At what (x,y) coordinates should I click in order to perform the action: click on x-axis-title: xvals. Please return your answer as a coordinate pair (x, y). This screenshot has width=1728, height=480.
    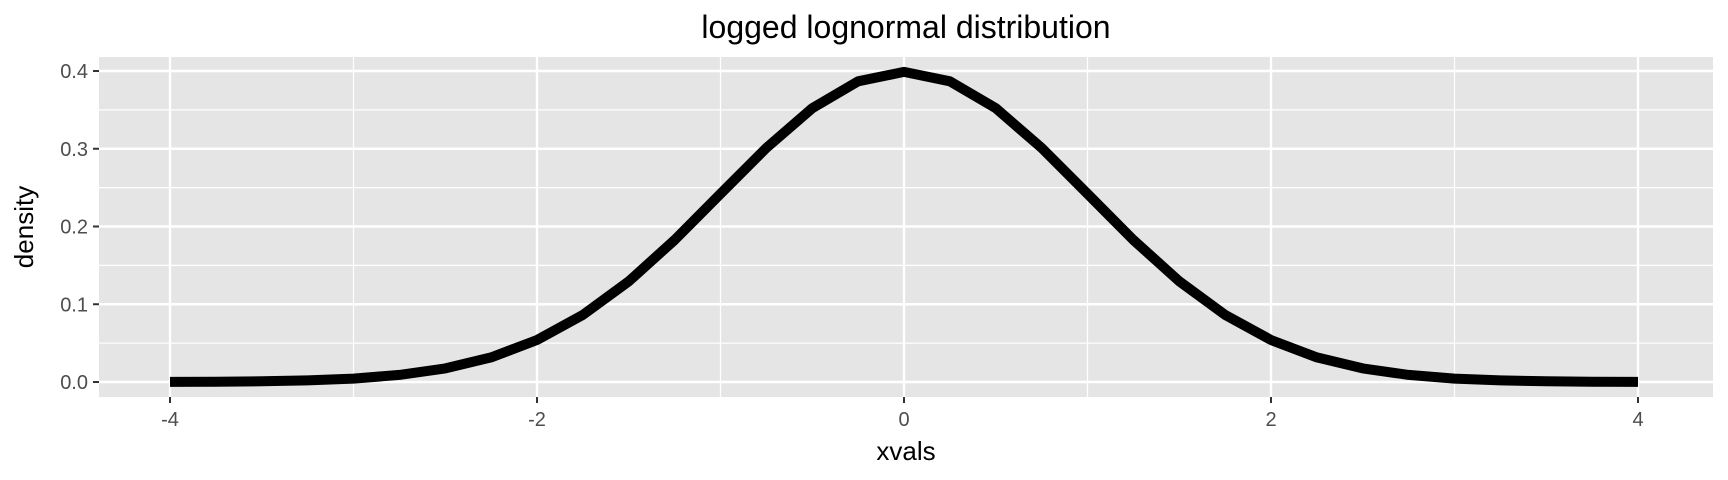
    Looking at the image, I should click on (905, 451).